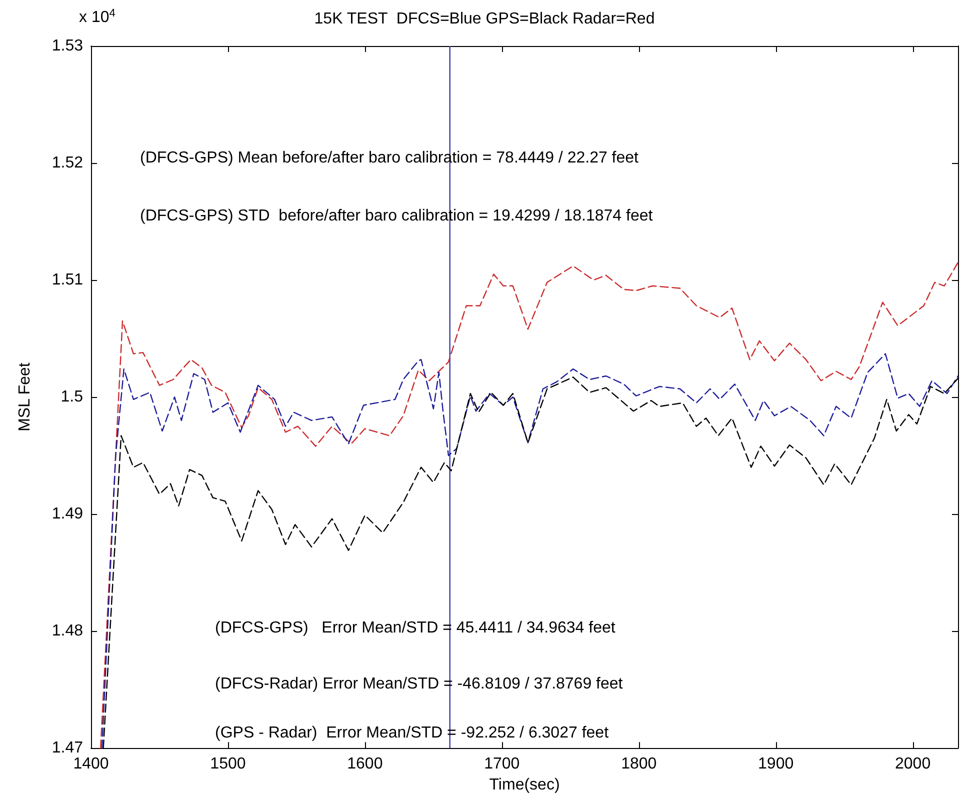  What do you see at coordinates (502, 764) in the screenshot?
I see `x-tick-label: 1700` at bounding box center [502, 764].